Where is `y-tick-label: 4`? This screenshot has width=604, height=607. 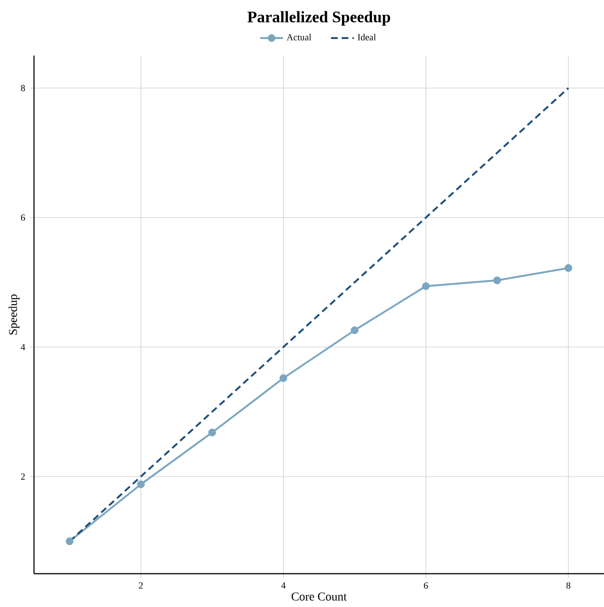
y-tick-label: 4 is located at coordinates (23, 347).